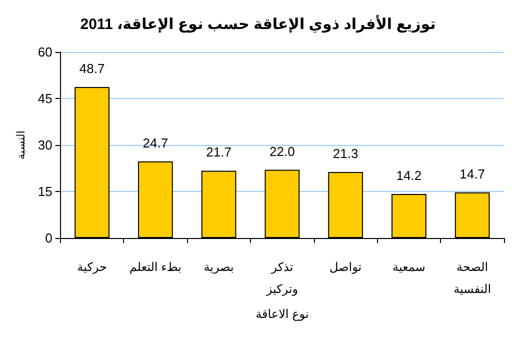 This screenshot has height=346, width=521. Describe the element at coordinates (219, 152) in the screenshot. I see `data-label: 21.7` at that location.